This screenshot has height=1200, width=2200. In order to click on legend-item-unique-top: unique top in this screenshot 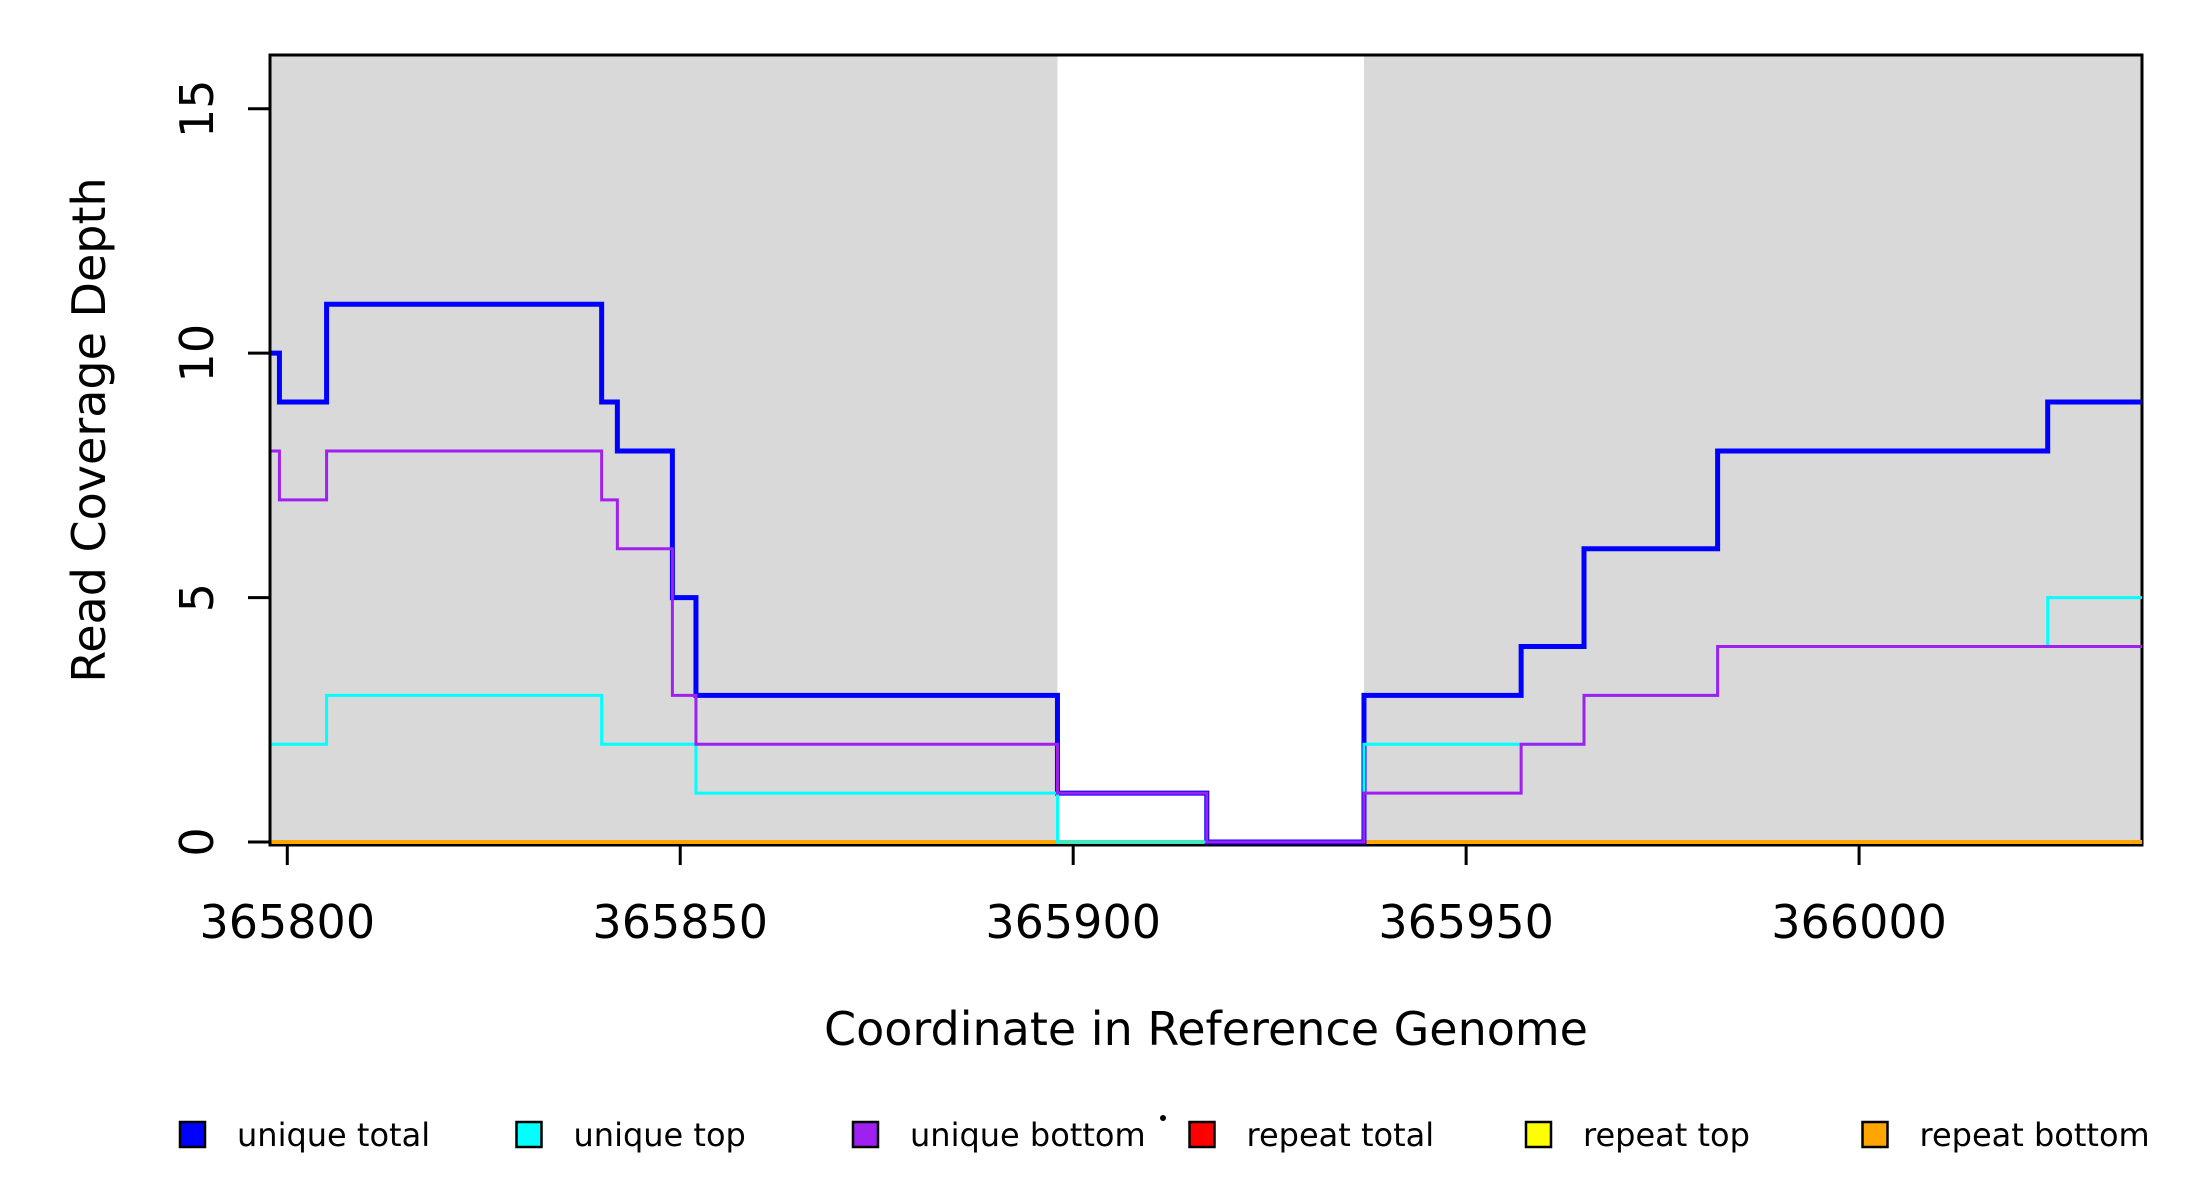, I will do `click(630, 1135)`.